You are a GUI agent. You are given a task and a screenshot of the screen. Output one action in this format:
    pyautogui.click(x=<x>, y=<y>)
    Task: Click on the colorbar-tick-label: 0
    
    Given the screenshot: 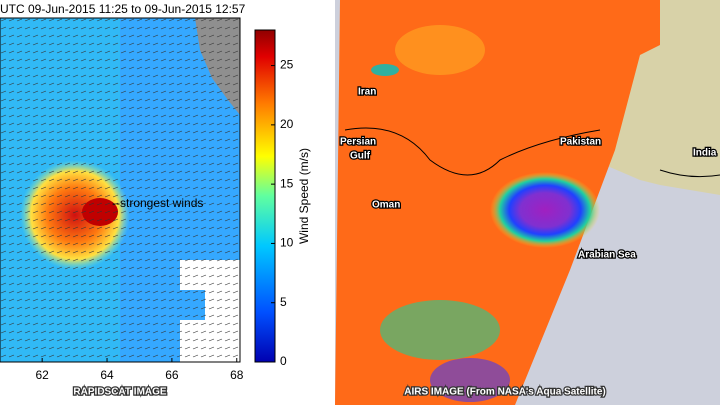 What is the action you would take?
    pyautogui.click(x=283, y=361)
    